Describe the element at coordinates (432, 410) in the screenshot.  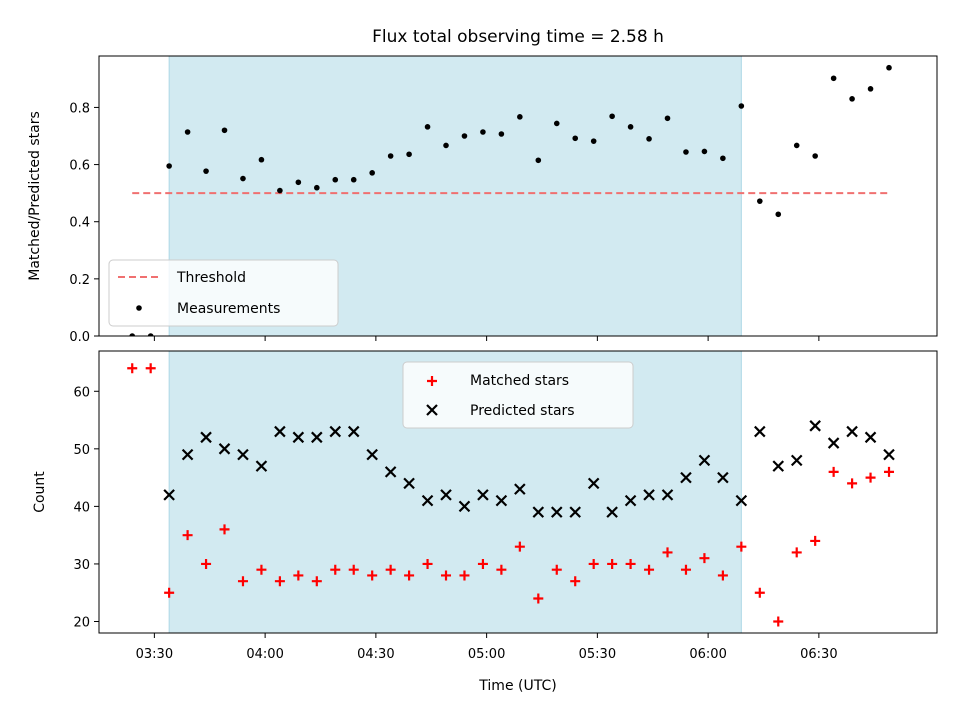
I see `legend-predicted-swatch` at that location.